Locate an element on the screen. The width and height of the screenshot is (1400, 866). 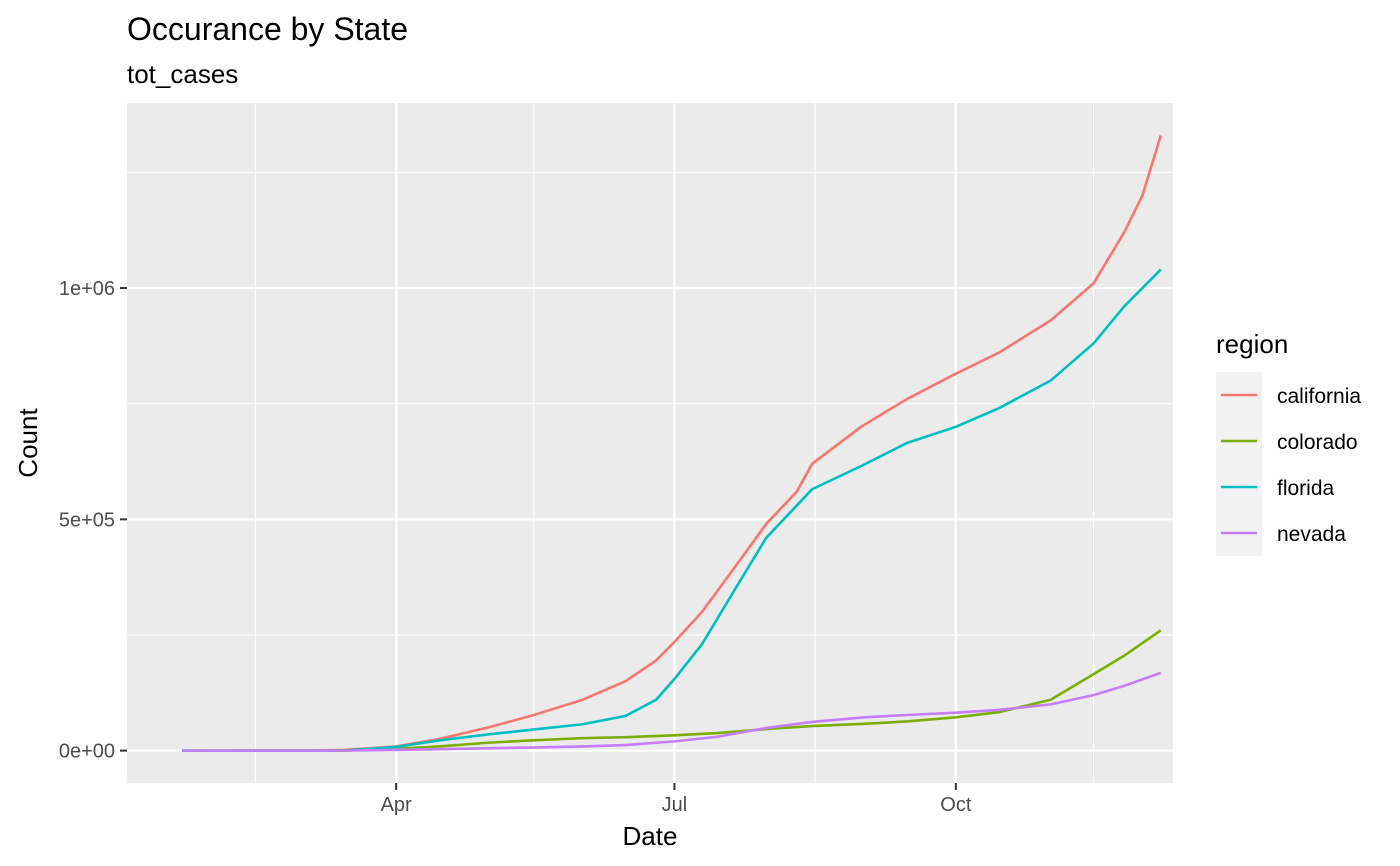
legend: region california colorado florida nevada is located at coordinates (1288, 442).